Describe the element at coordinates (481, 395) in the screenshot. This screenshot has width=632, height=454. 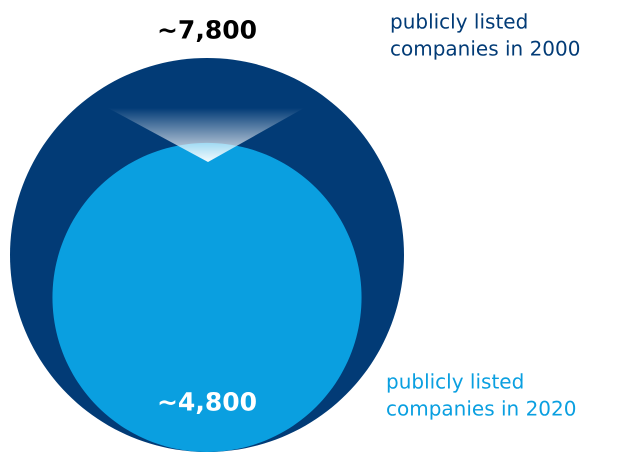
I see `category-label: publicly listed companies in 2020` at that location.